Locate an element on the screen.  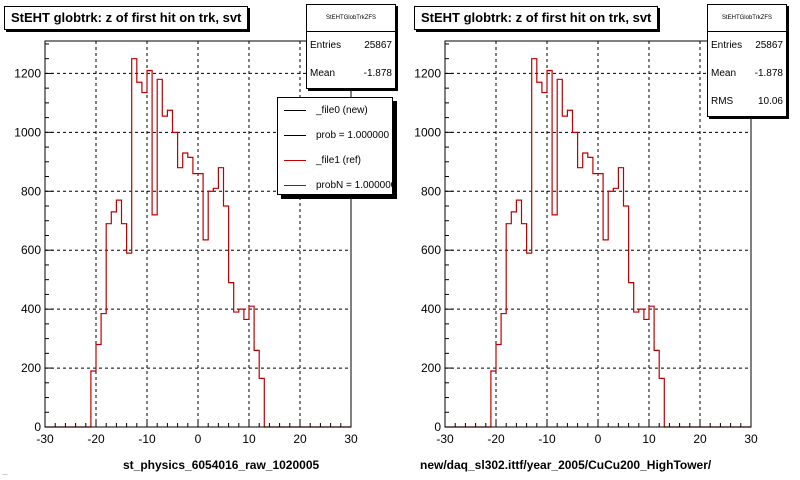
legend-entry: _file1 (ref) is located at coordinates (335, 160).